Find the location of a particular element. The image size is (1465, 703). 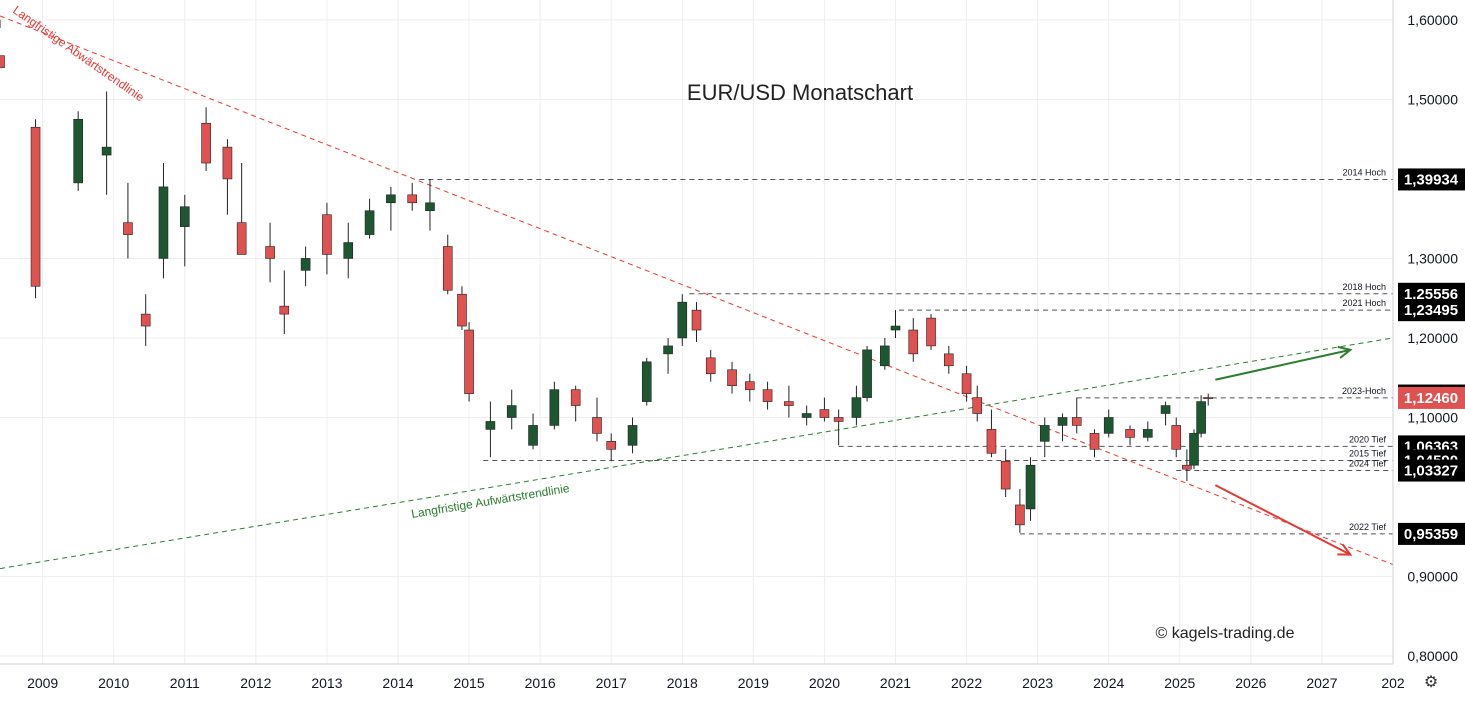

level-label: 2021 Hoch is located at coordinates (1364, 303).